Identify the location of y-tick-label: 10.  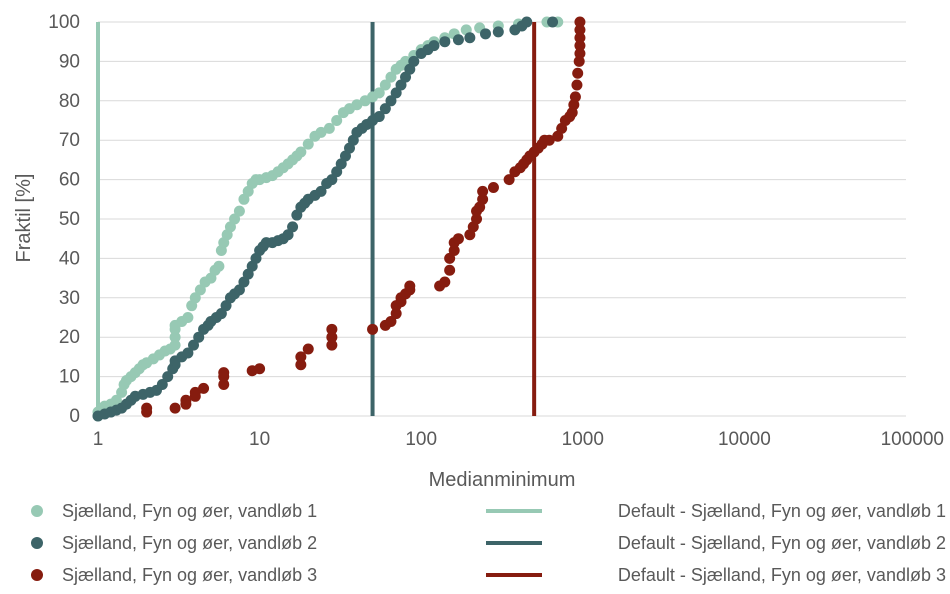
(69, 377).